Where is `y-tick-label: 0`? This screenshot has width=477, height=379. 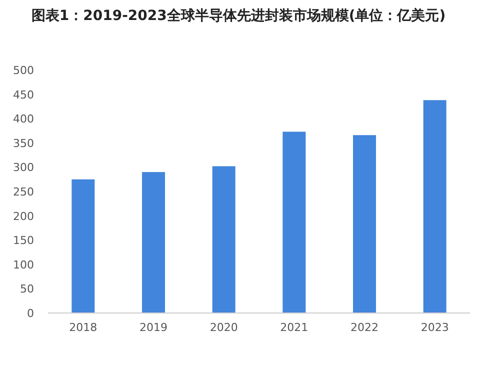 y-tick-label: 0 is located at coordinates (30, 313).